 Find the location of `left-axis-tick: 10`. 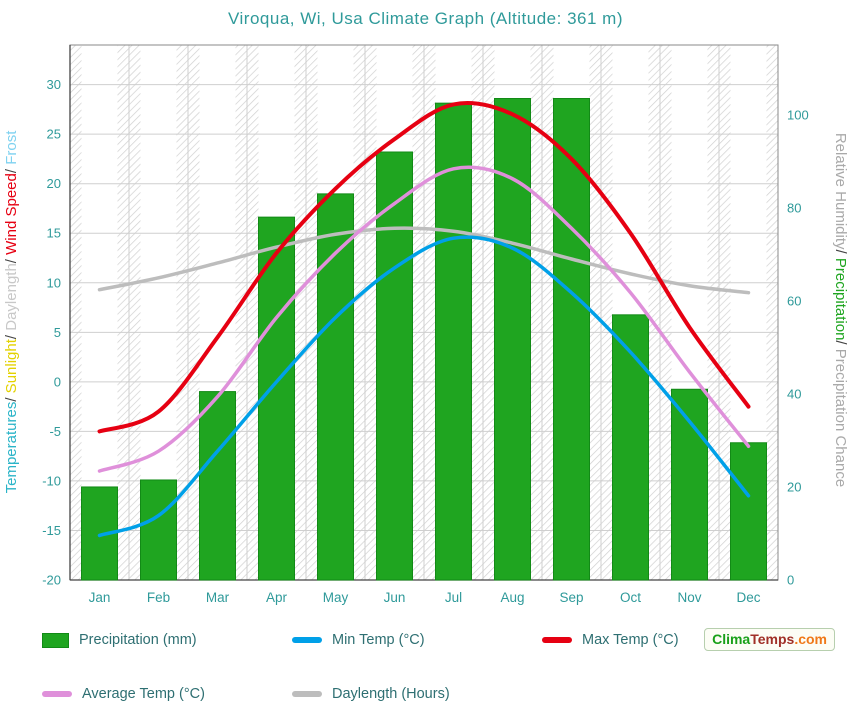

left-axis-tick: 10 is located at coordinates (54, 282).